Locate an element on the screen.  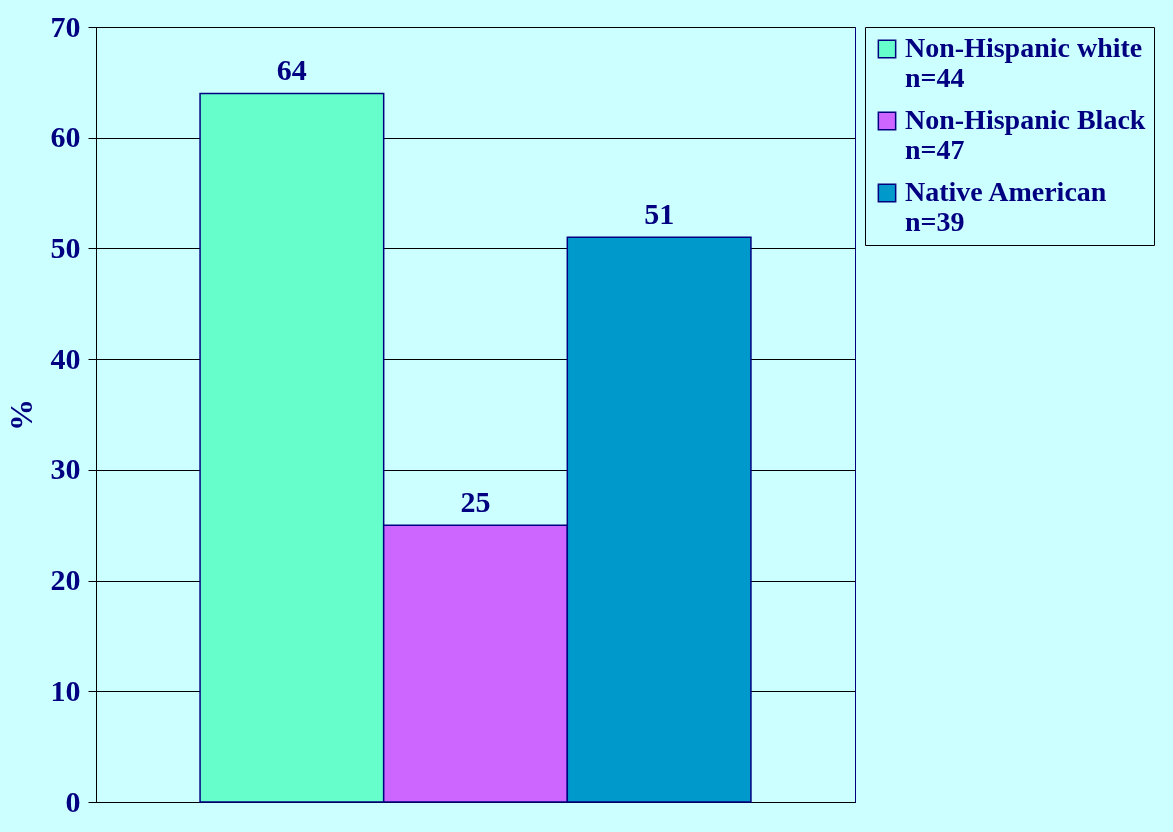
y-tick-label: 10 is located at coordinates (65, 690).